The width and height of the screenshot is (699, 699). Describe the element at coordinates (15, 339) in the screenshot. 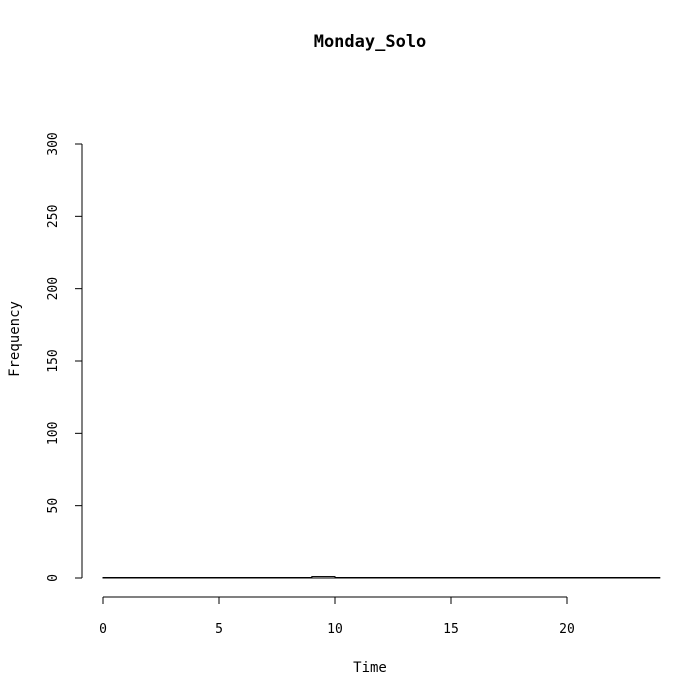

I see `y-axis-label: Frequency` at that location.